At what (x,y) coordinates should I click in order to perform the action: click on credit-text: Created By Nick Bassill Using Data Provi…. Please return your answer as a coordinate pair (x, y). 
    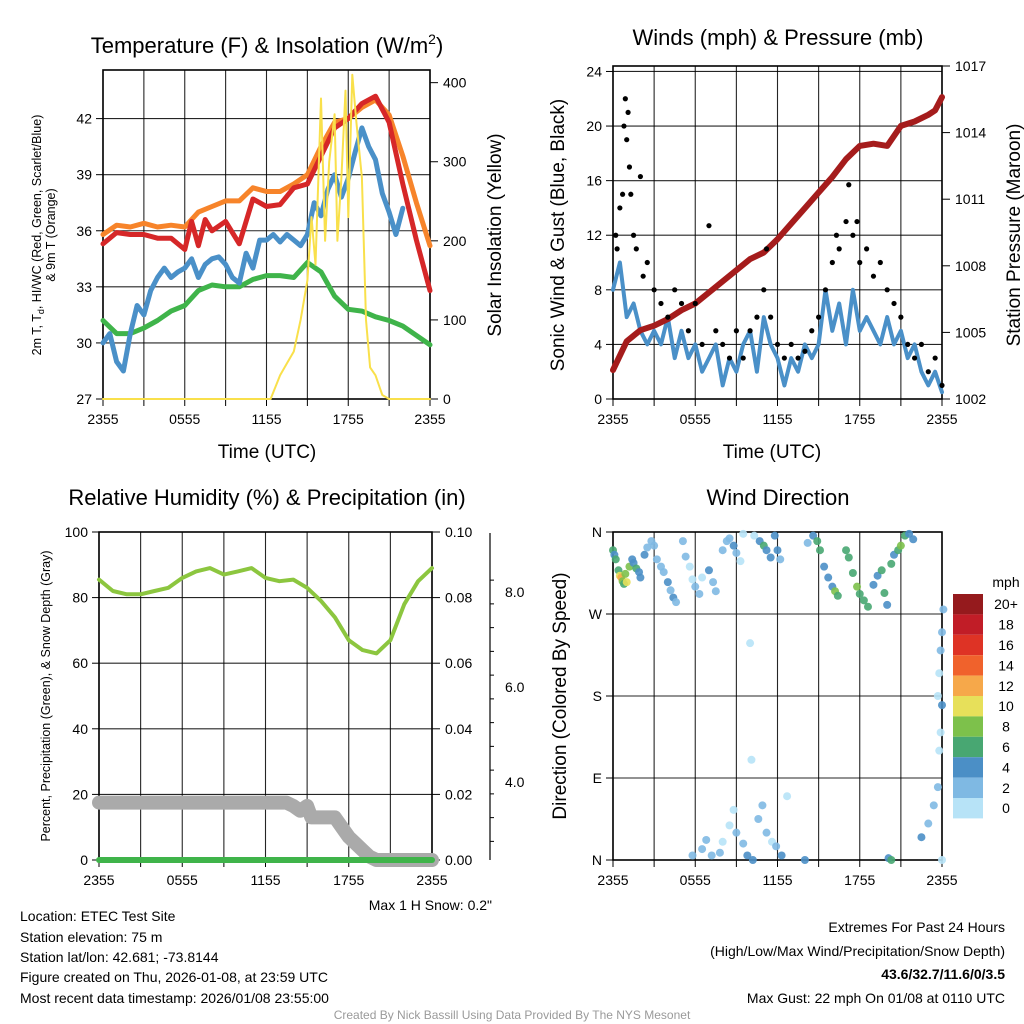
    Looking at the image, I should click on (512, 1015).